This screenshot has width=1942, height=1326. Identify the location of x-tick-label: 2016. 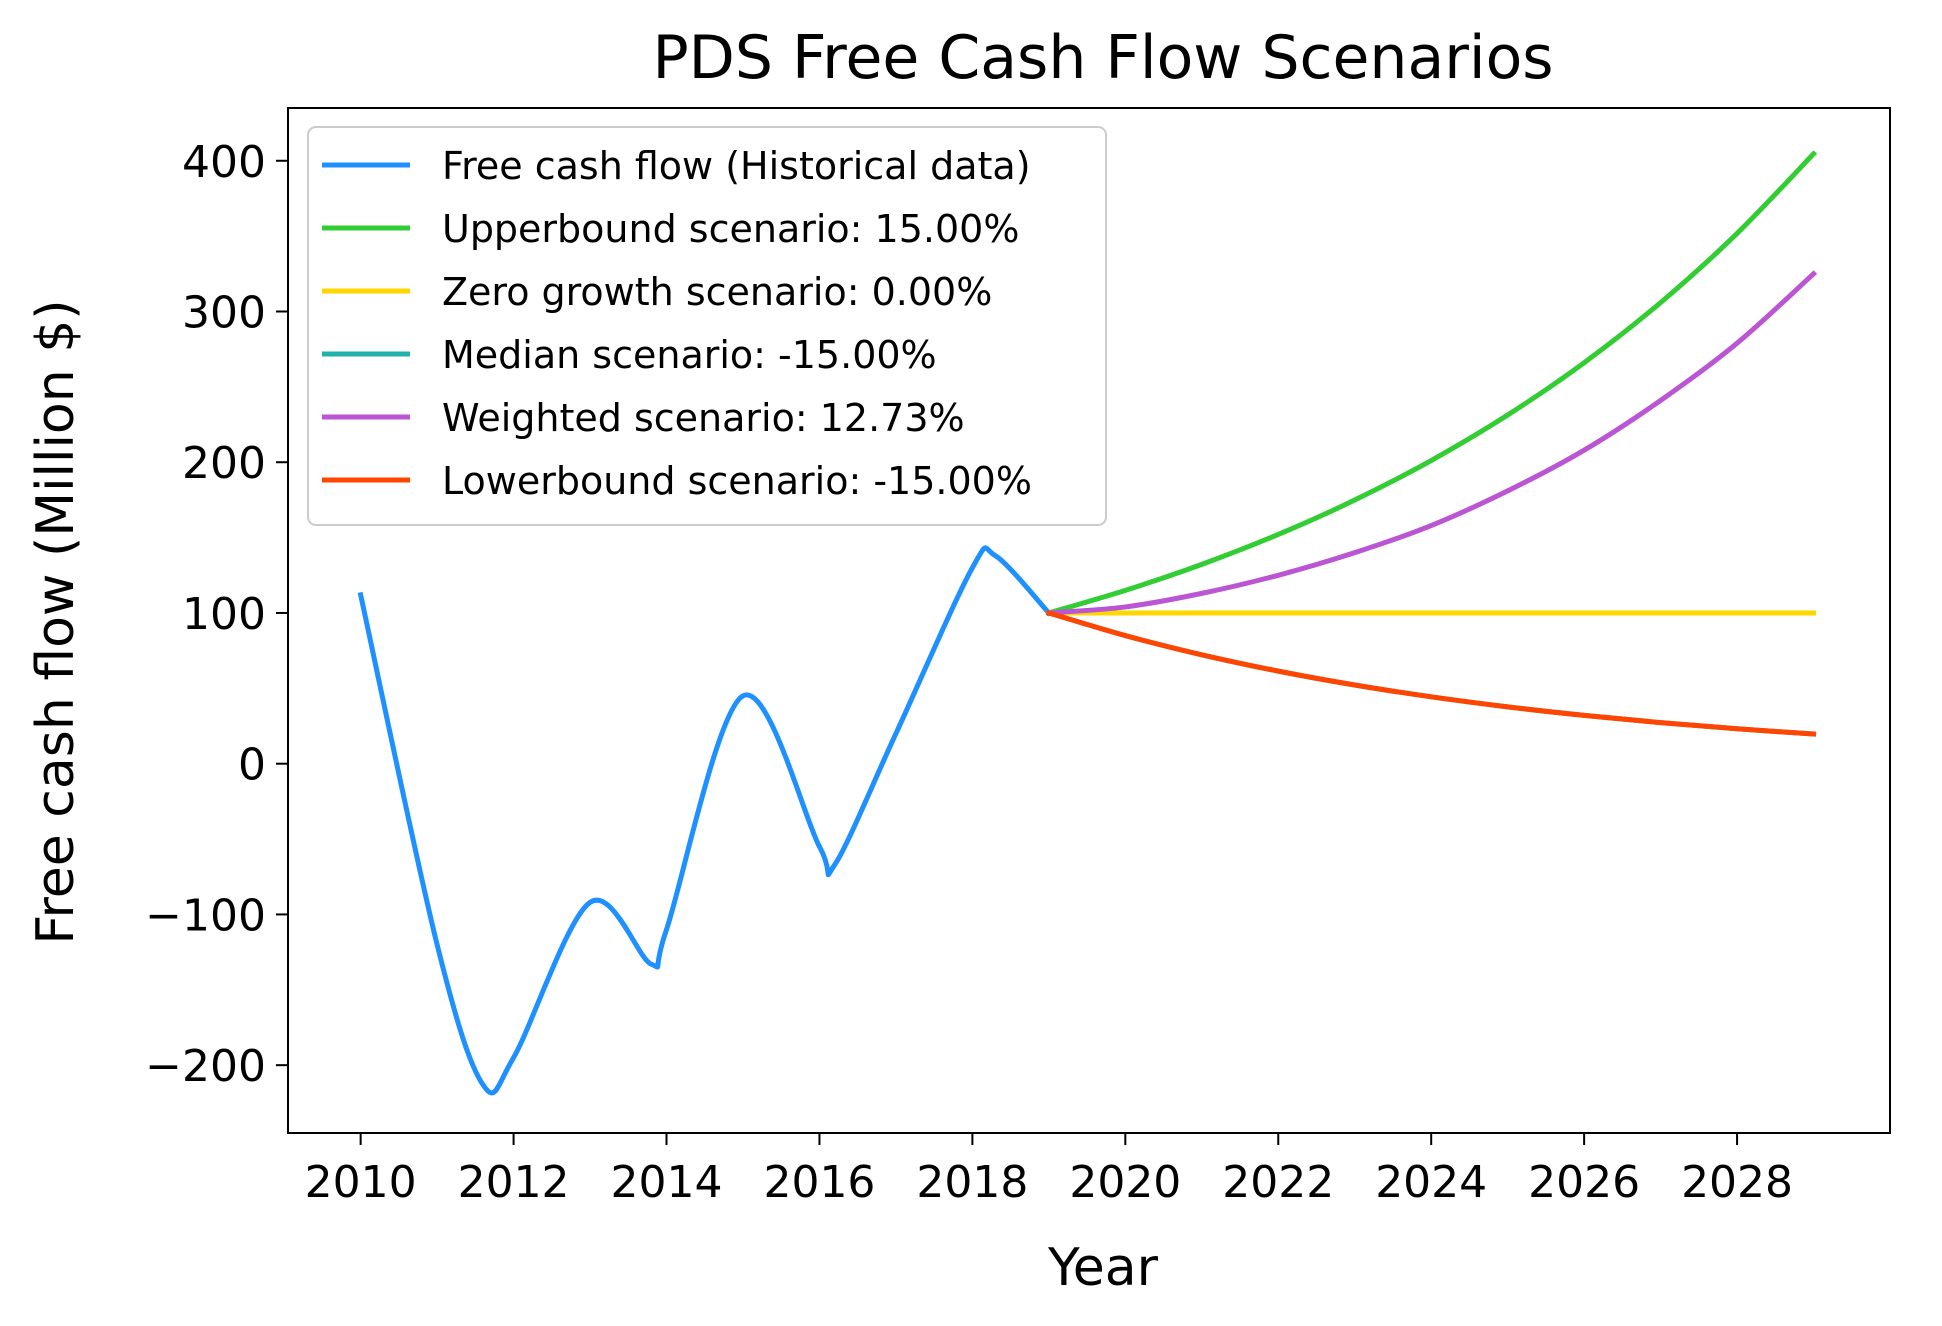
(819, 1182).